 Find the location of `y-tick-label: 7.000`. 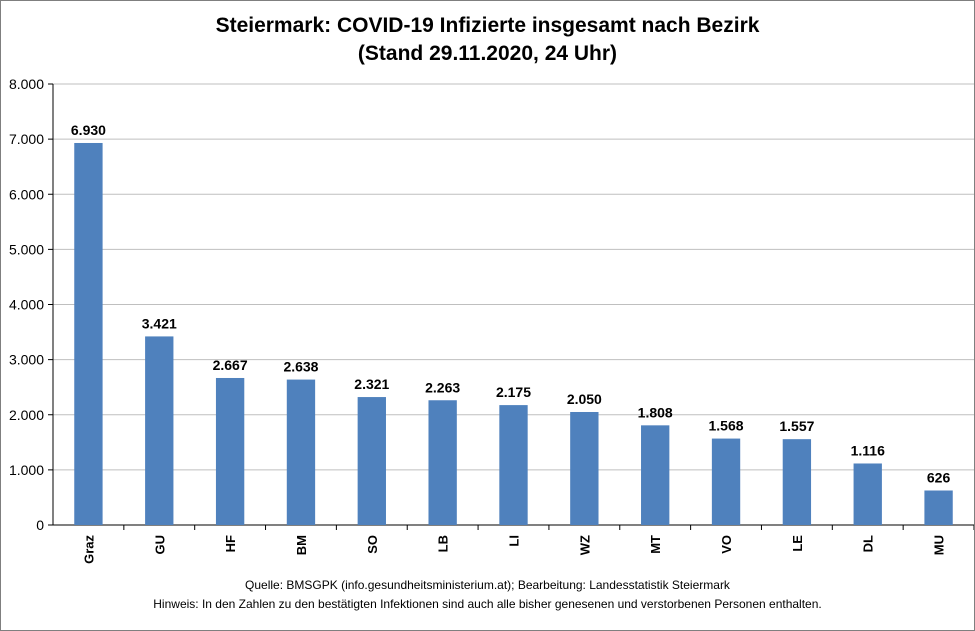

y-tick-label: 7.000 is located at coordinates (26, 139).